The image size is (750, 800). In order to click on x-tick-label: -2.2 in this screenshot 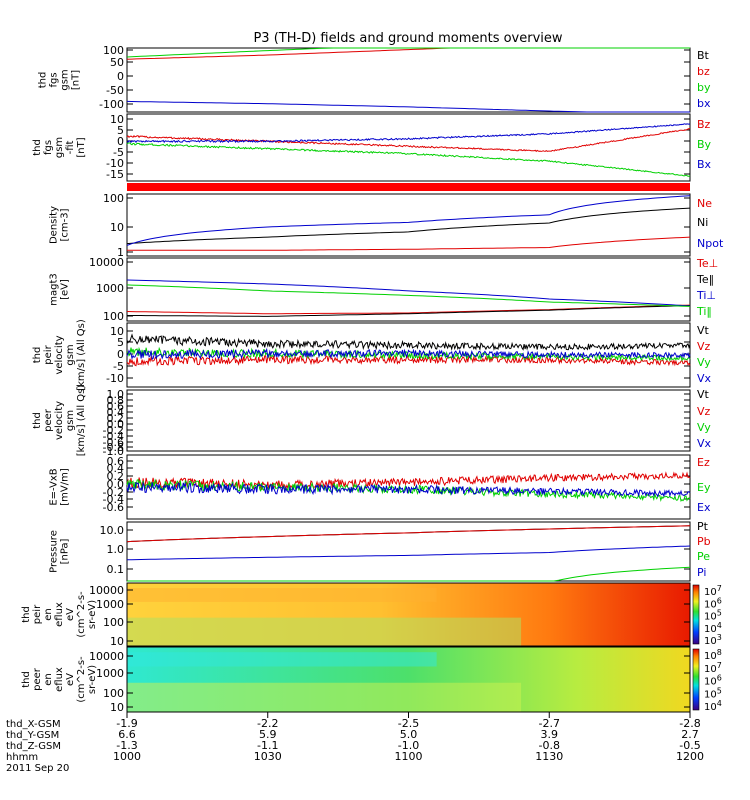, I will do `click(267, 723)`.